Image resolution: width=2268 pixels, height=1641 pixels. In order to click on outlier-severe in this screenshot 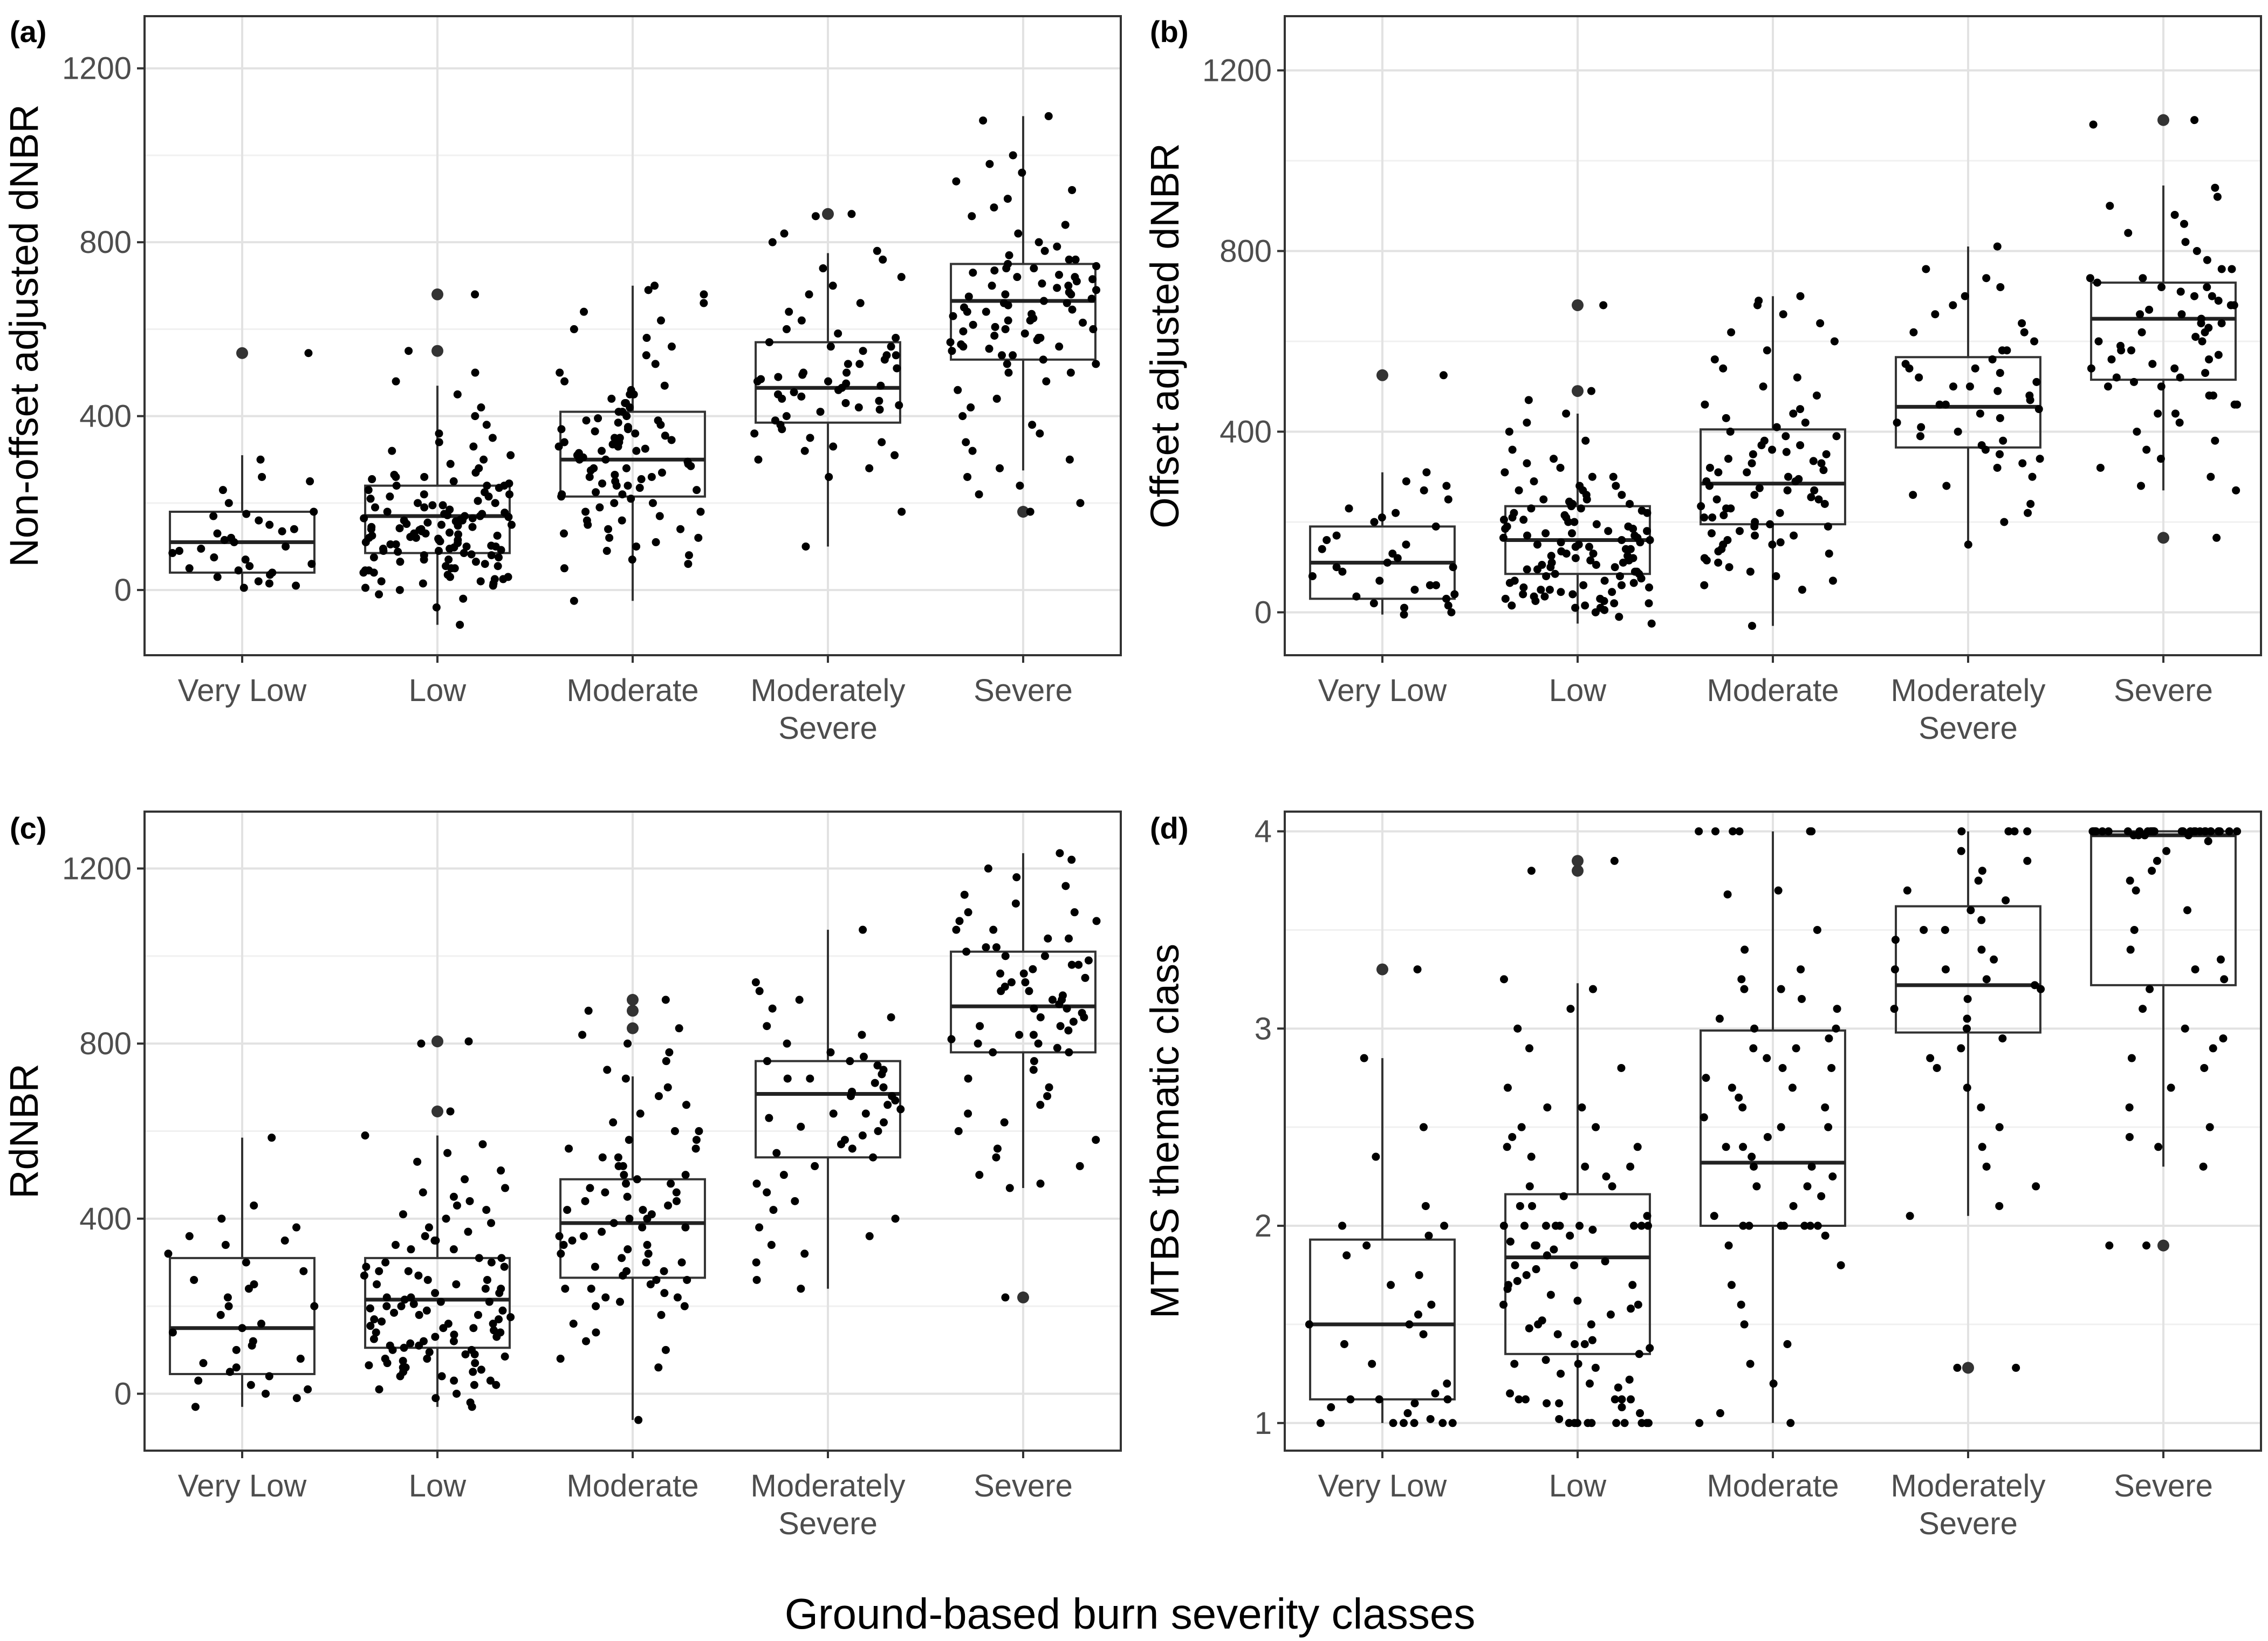, I will do `click(2163, 1245)`.